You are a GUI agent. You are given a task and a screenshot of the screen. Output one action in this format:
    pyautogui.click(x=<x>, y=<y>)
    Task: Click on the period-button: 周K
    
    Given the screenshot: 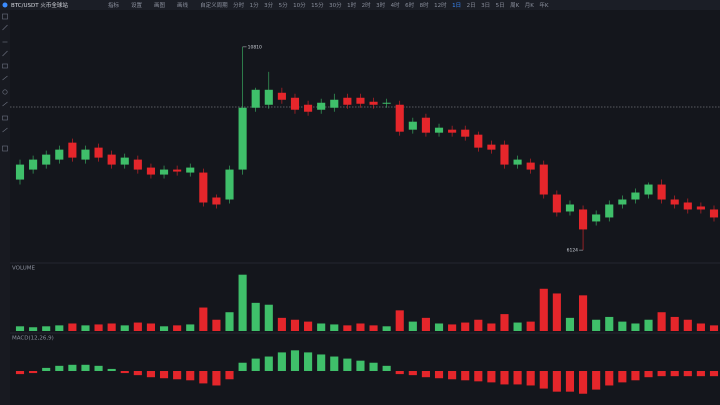 What is the action you would take?
    pyautogui.click(x=515, y=5)
    